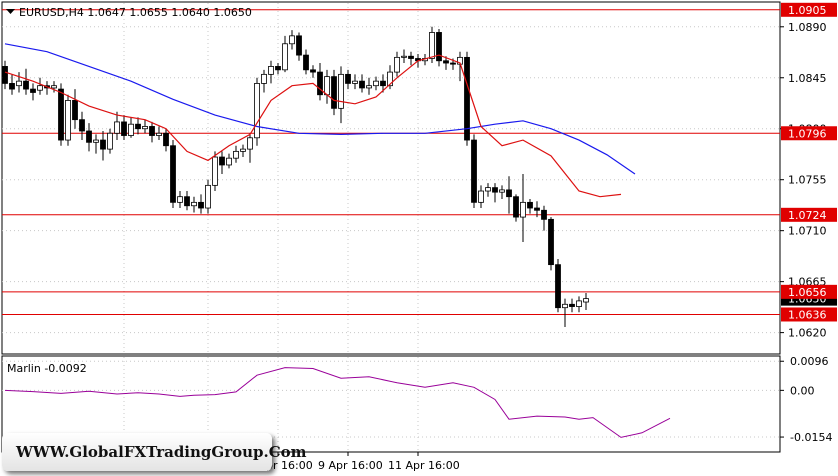  What do you see at coordinates (811, 437) in the screenshot?
I see `indicator-tick-label: -0.0154` at bounding box center [811, 437].